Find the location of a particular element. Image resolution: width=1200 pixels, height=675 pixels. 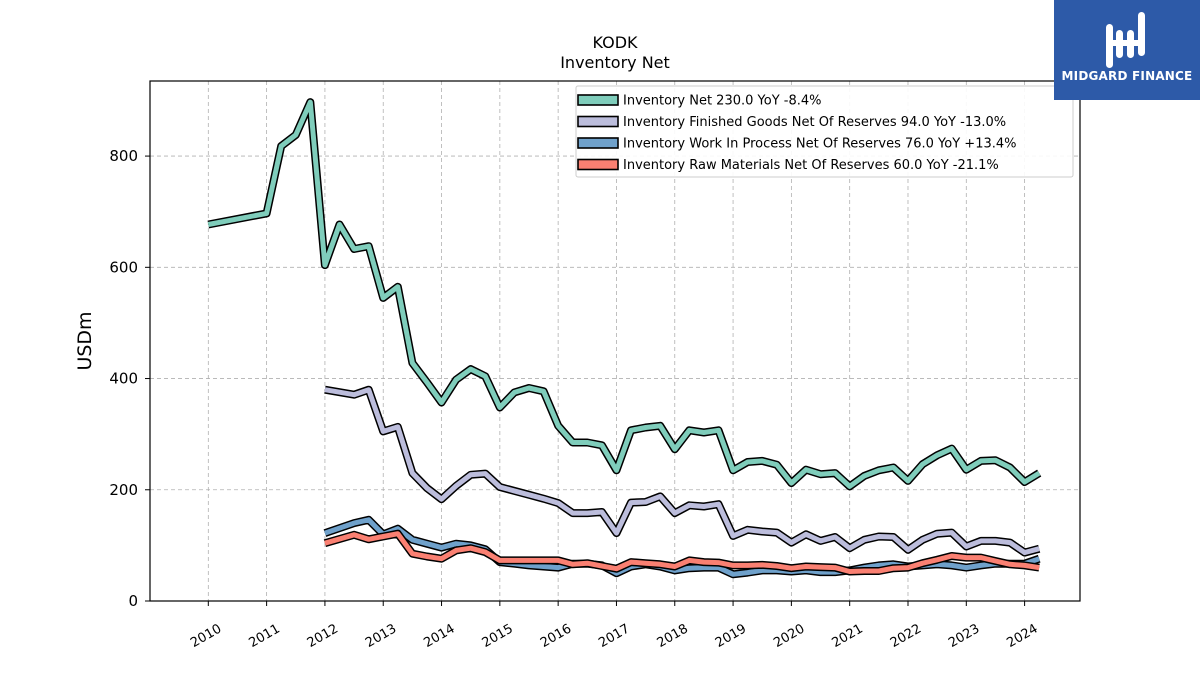

chart-subtitle: Inventory Net is located at coordinates (615, 62).